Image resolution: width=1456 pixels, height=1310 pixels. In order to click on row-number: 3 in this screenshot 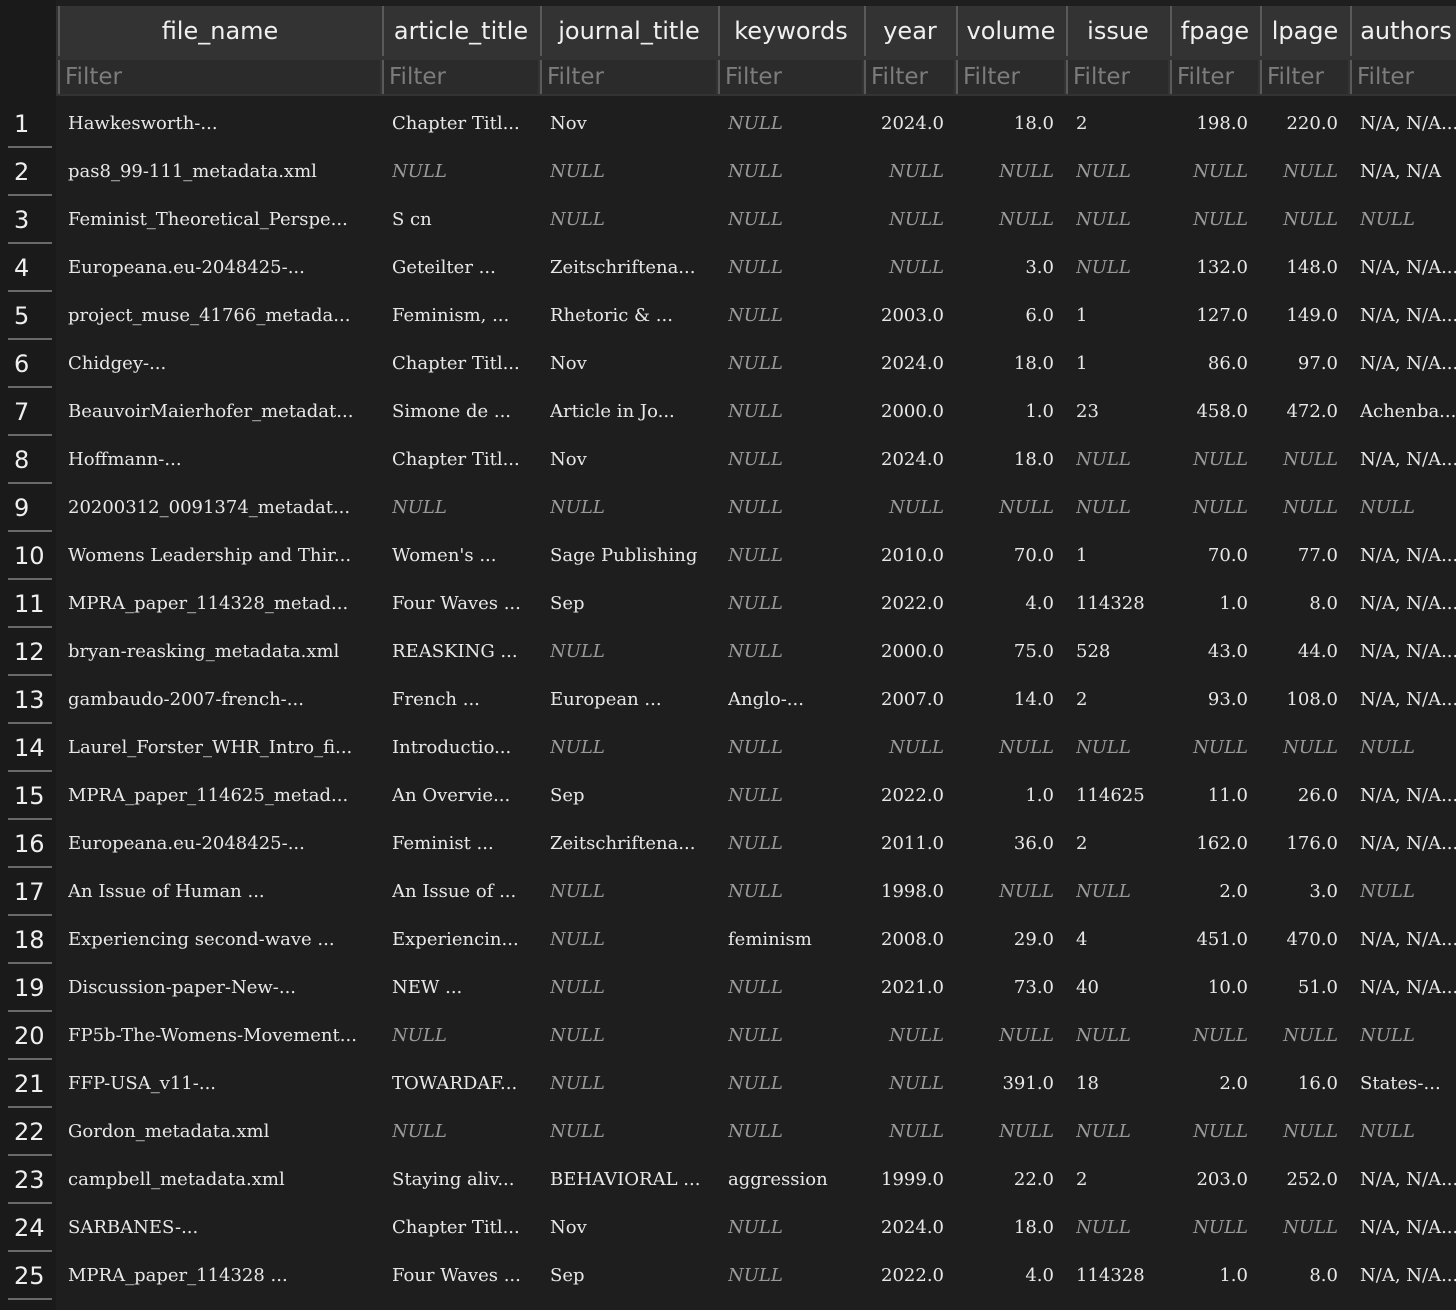, I will do `click(30, 220)`.